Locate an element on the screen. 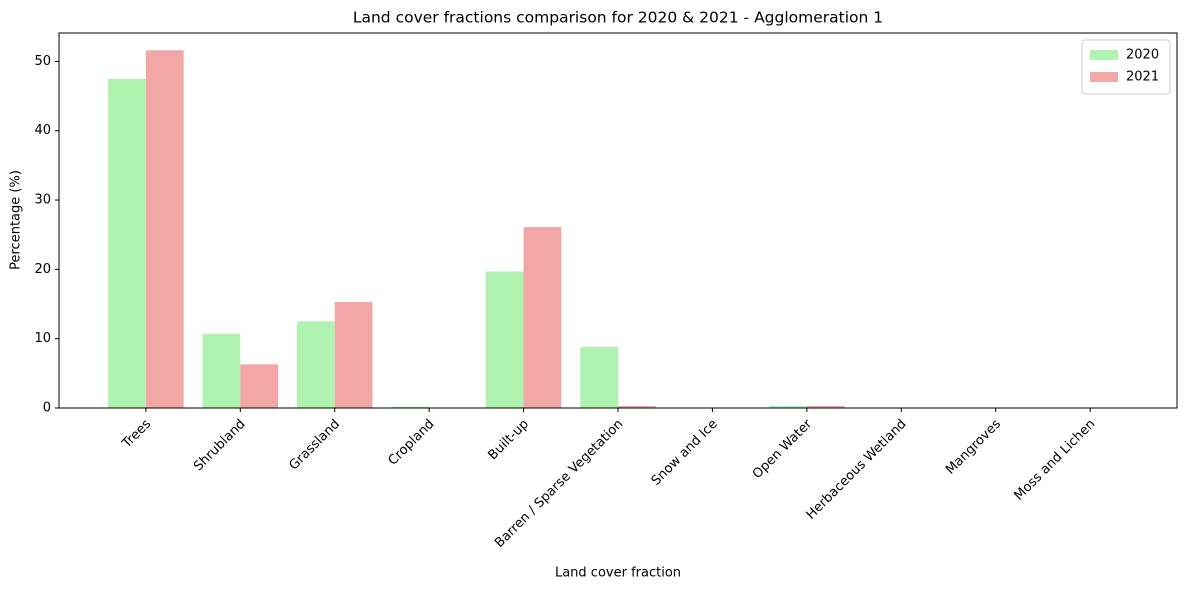 This screenshot has height=594, width=1189. y-tick-label: 10 is located at coordinates (42, 338).